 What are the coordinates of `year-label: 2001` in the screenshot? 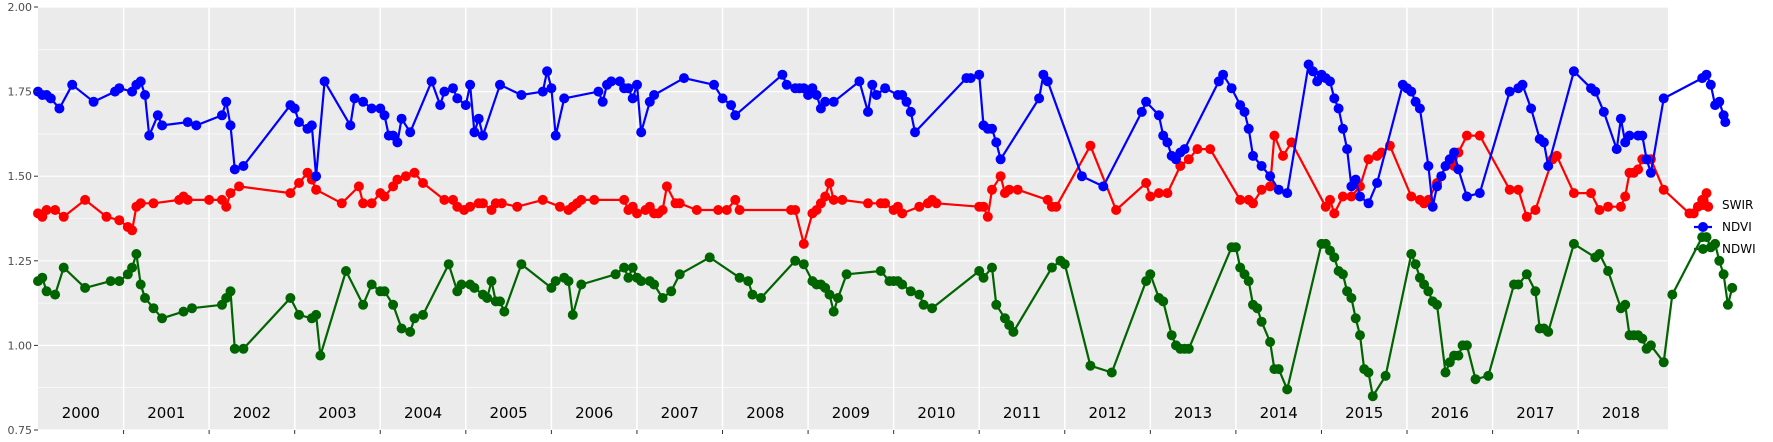 It's located at (166, 413).